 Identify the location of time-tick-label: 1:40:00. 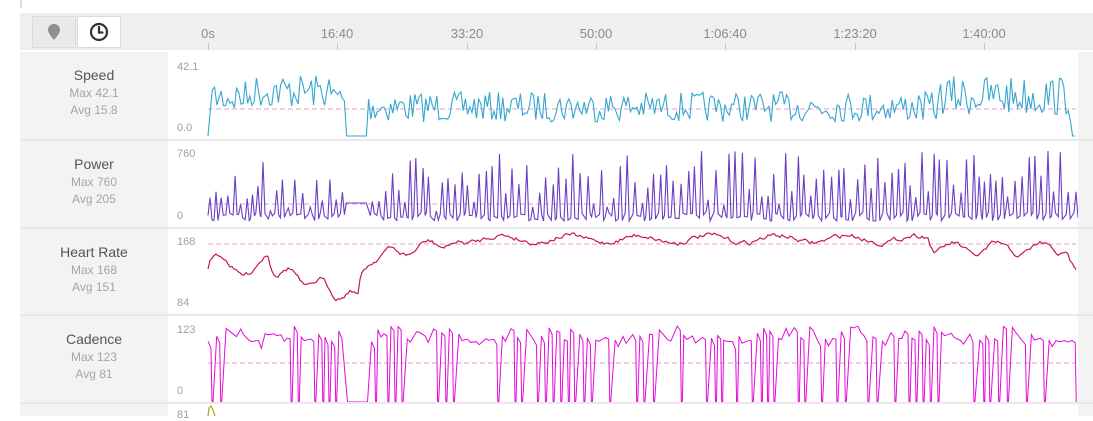
(984, 33).